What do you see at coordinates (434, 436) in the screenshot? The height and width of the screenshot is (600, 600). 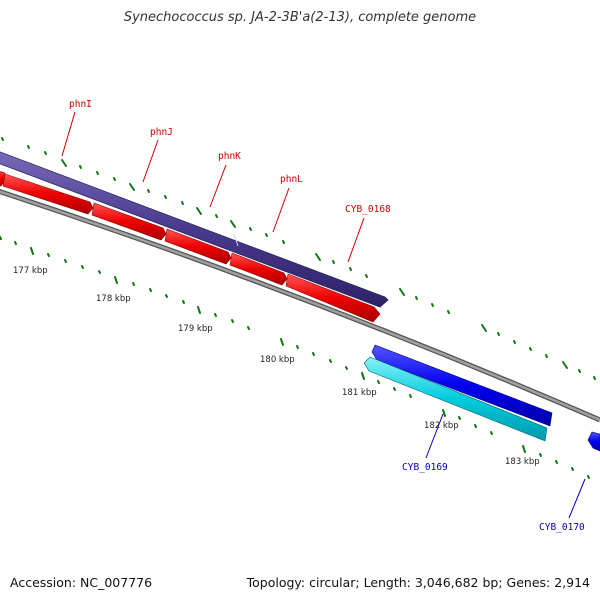 I see `leader-cyb0169` at bounding box center [434, 436].